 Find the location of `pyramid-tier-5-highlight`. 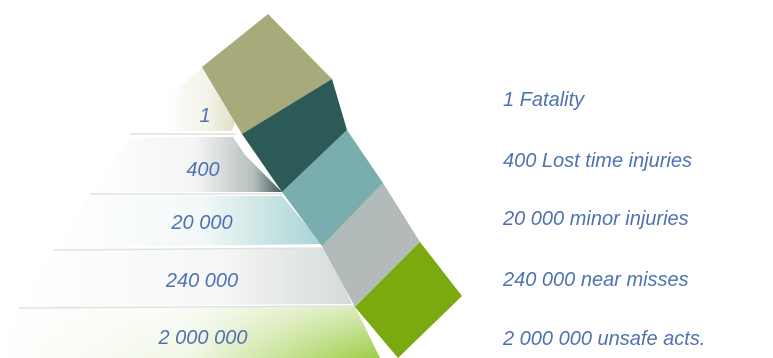

pyramid-tier-5-highlight is located at coordinates (190, 332).